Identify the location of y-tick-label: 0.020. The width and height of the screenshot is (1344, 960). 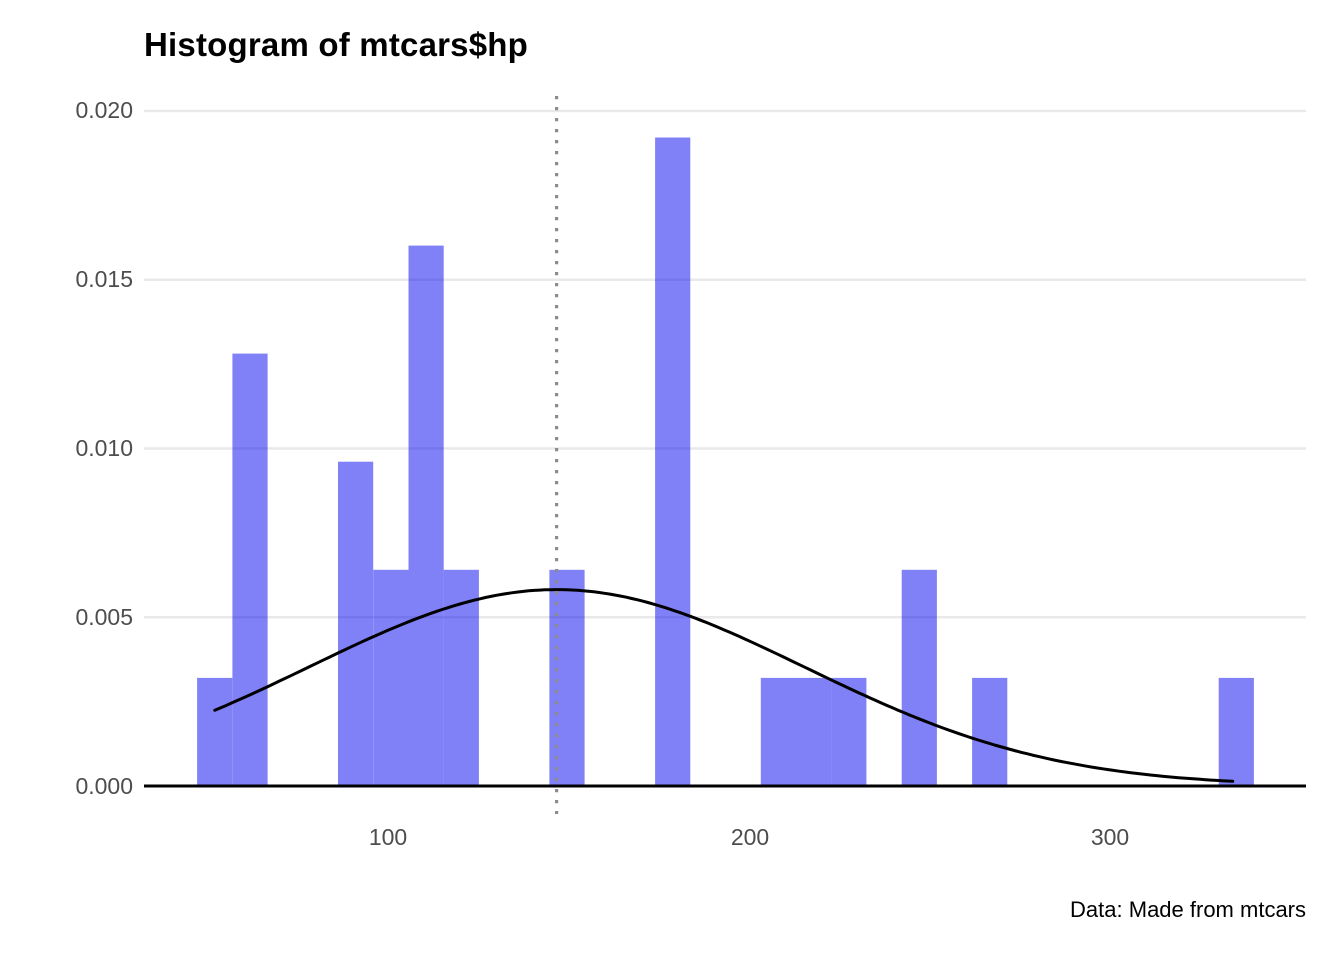
(104, 110).